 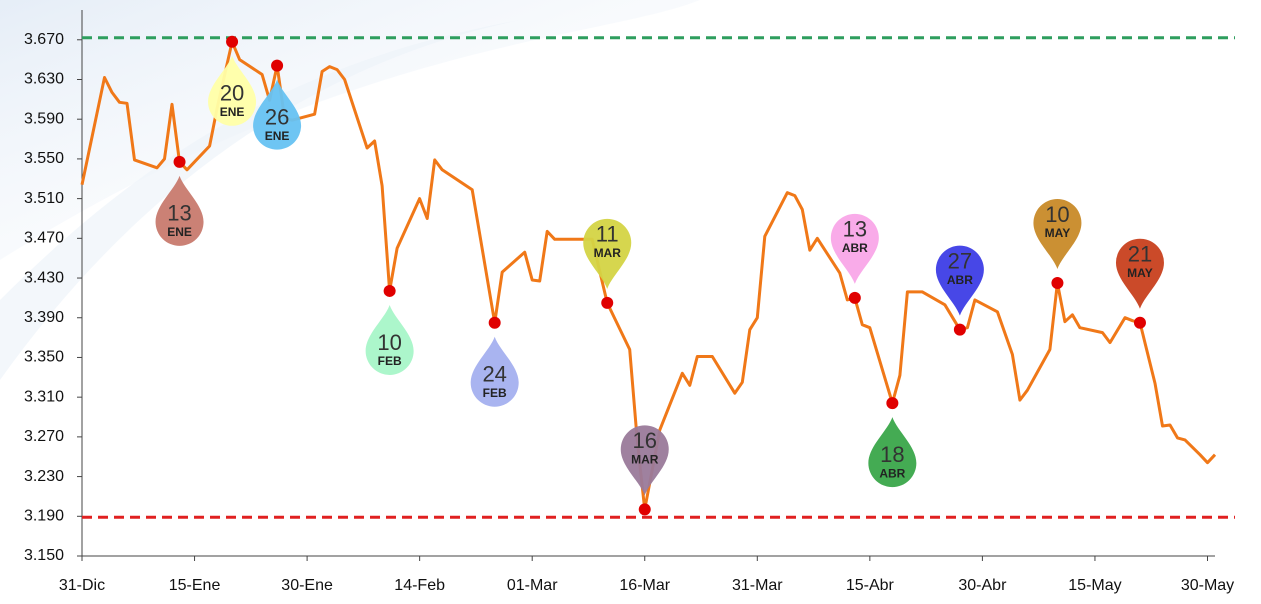 What do you see at coordinates (982, 585) in the screenshot?
I see `x-tick-label: 30-Abr` at bounding box center [982, 585].